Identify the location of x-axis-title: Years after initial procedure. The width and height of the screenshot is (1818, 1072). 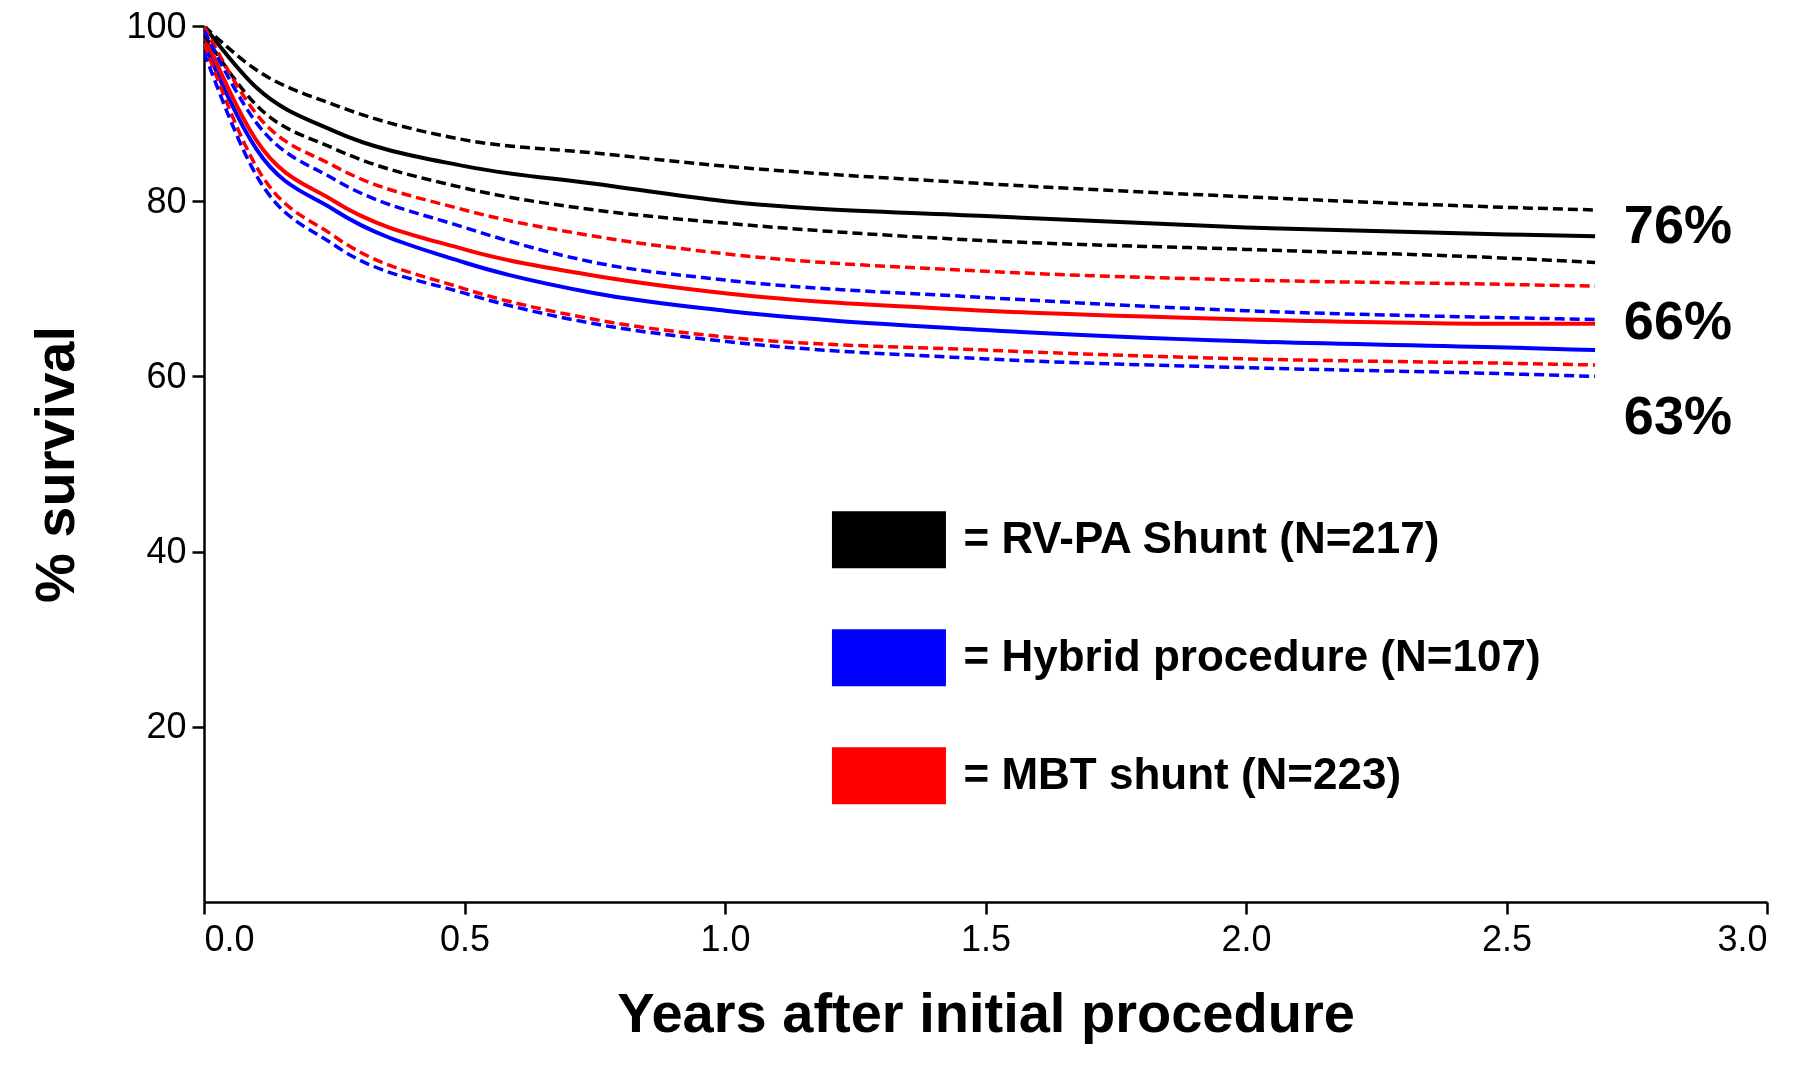
(986, 1012).